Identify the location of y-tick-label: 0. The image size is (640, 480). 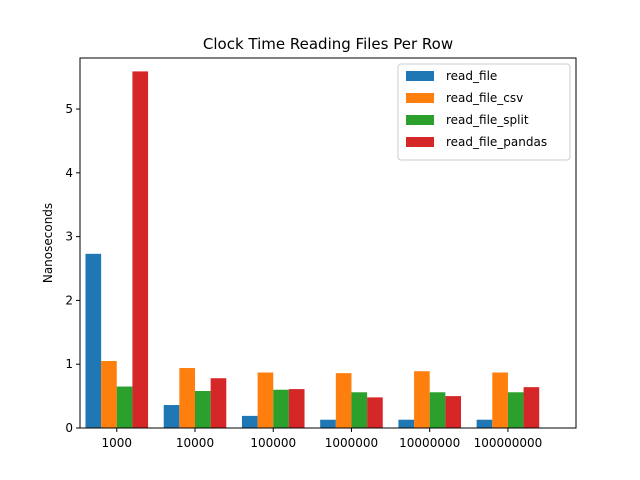
(69, 428).